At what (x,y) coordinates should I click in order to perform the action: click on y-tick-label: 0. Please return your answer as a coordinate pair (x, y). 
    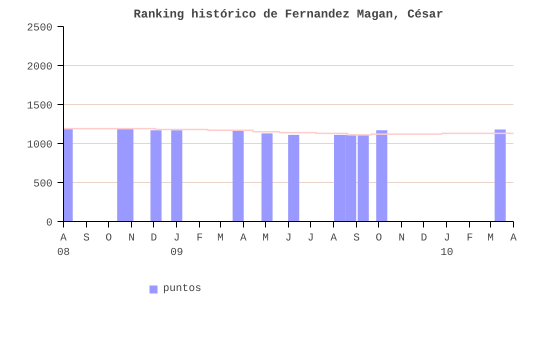
    Looking at the image, I should click on (49, 224).